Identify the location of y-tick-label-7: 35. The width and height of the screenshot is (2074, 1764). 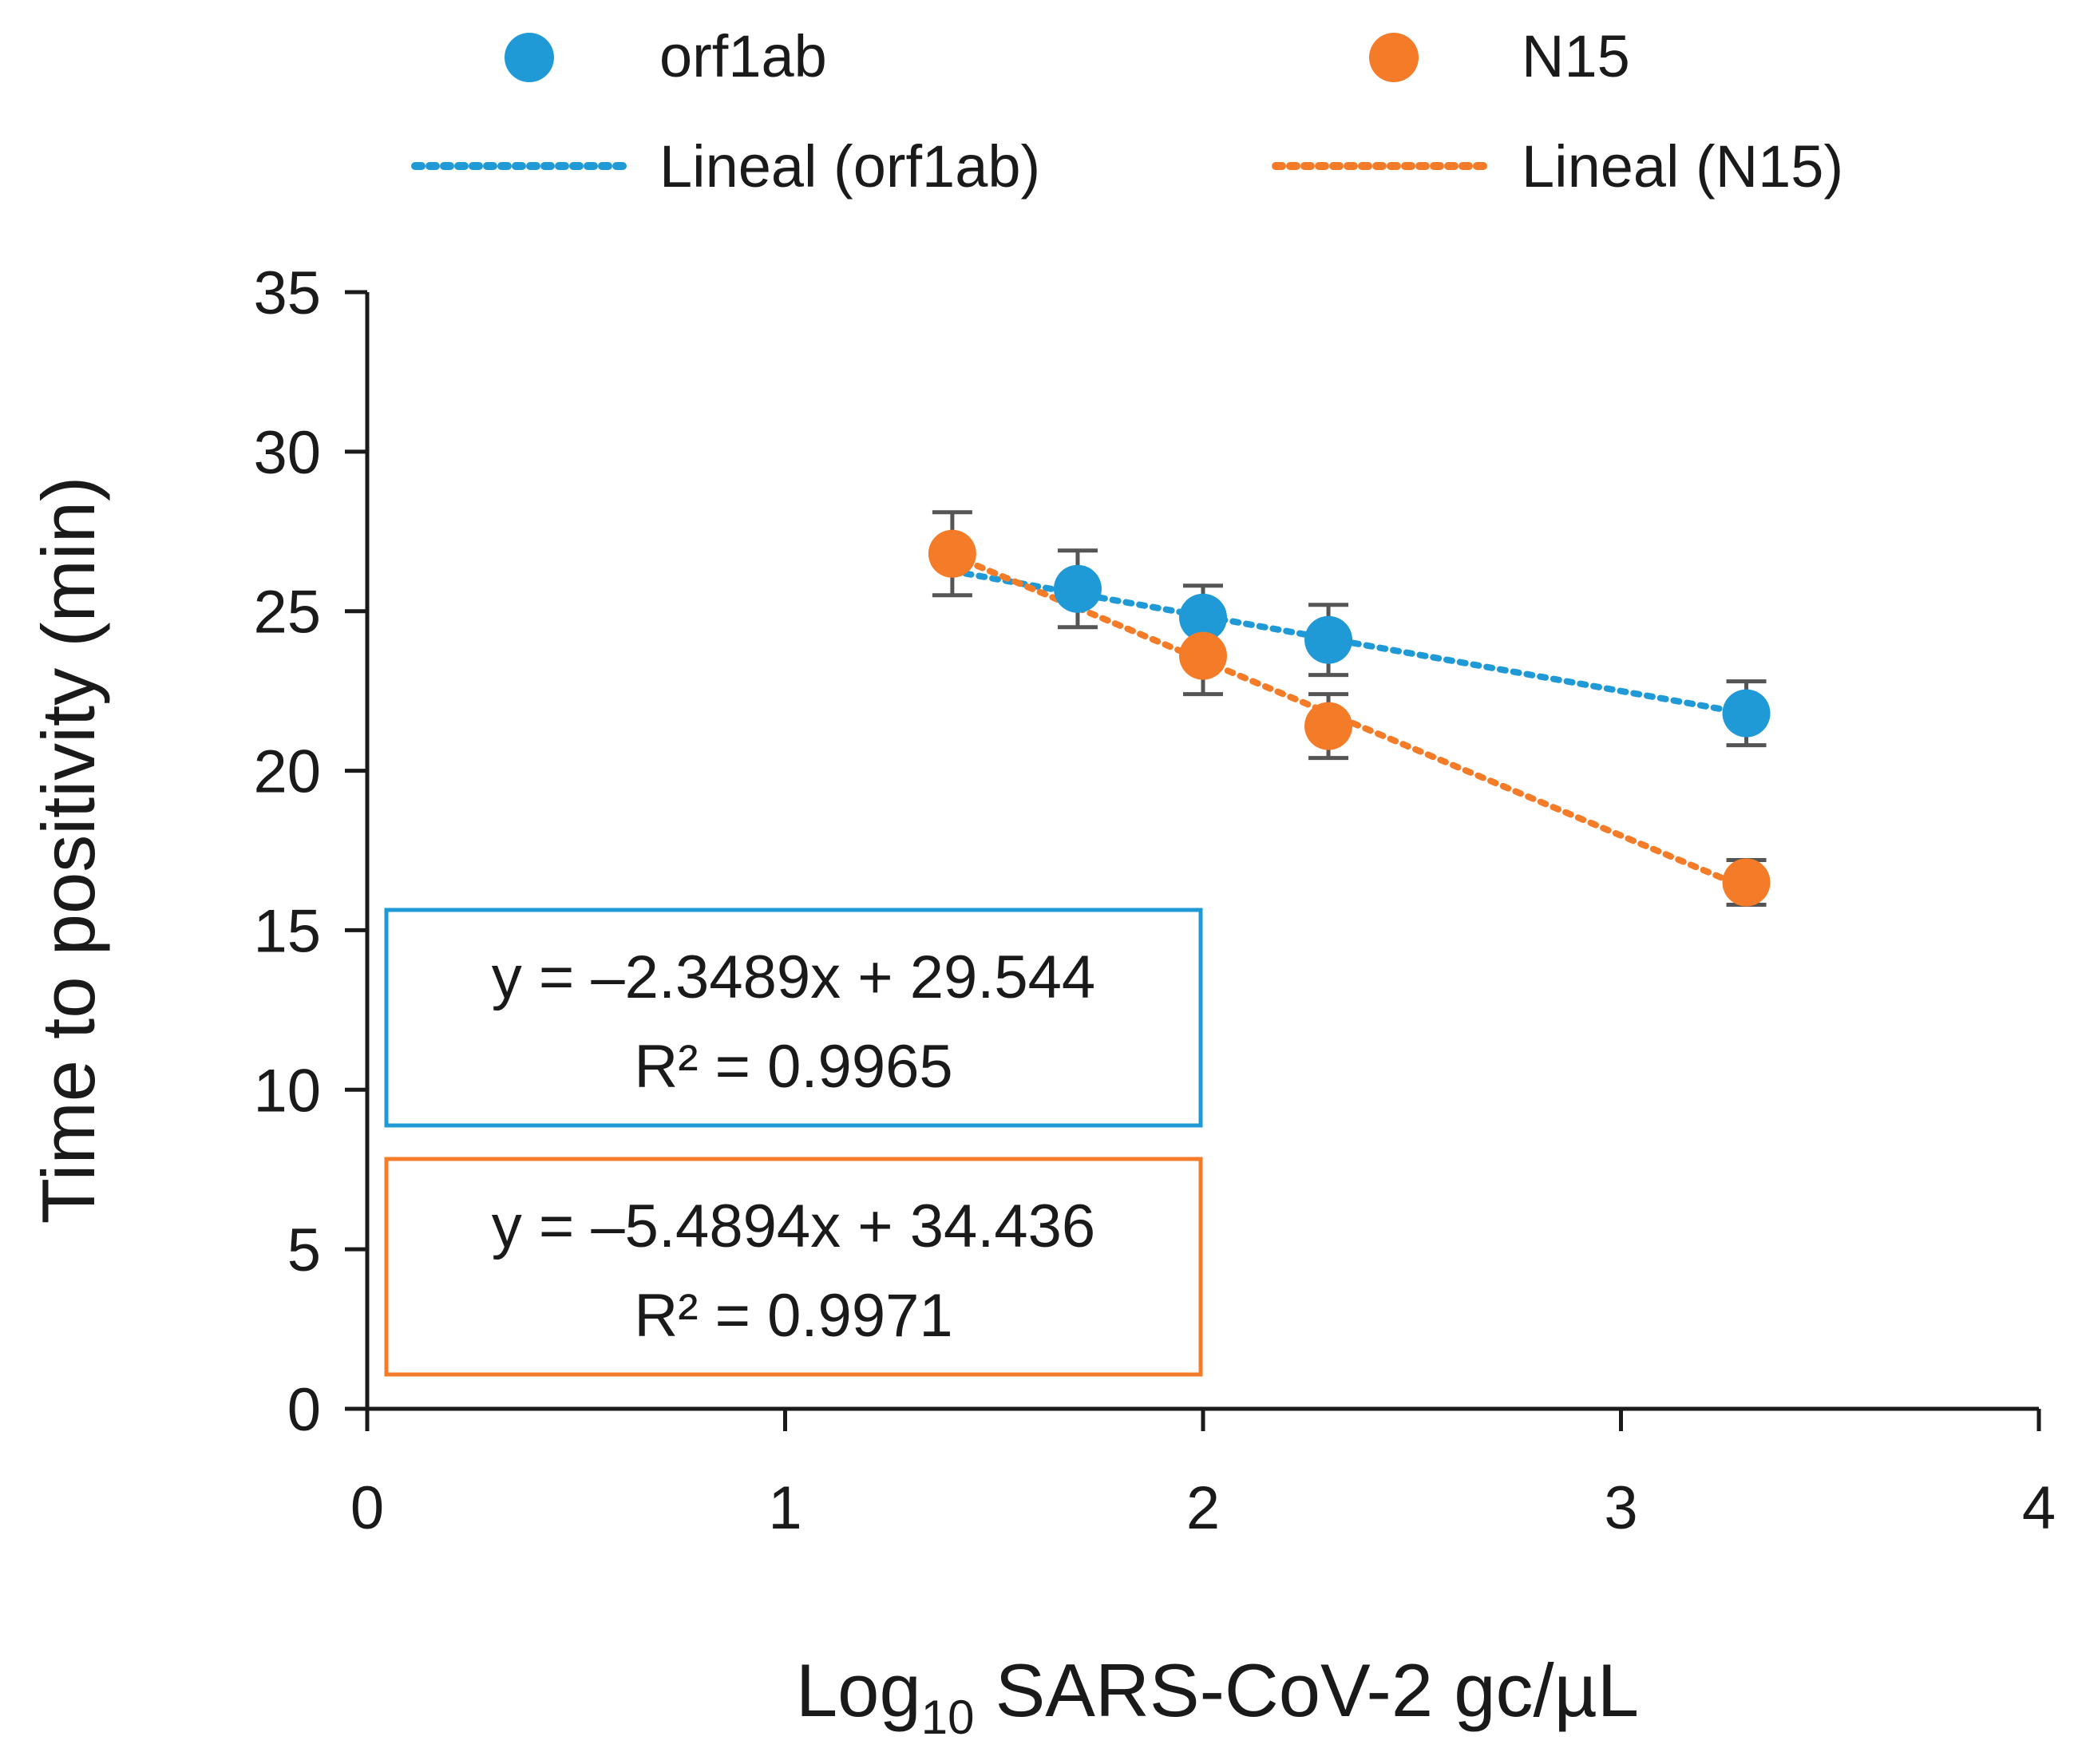
(287, 293).